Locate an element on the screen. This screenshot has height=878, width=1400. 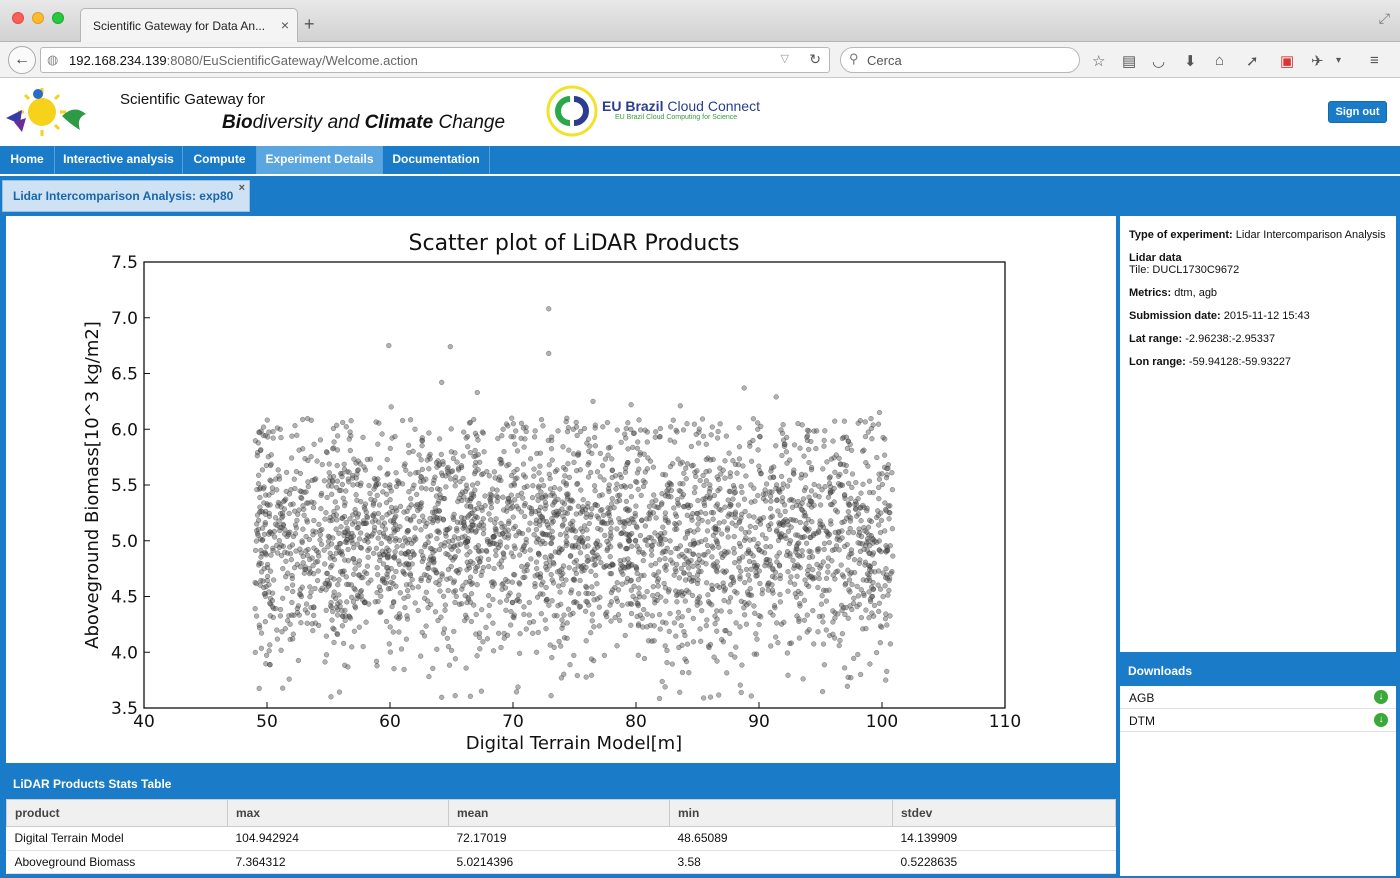
minimize-window-button is located at coordinates (38, 18).